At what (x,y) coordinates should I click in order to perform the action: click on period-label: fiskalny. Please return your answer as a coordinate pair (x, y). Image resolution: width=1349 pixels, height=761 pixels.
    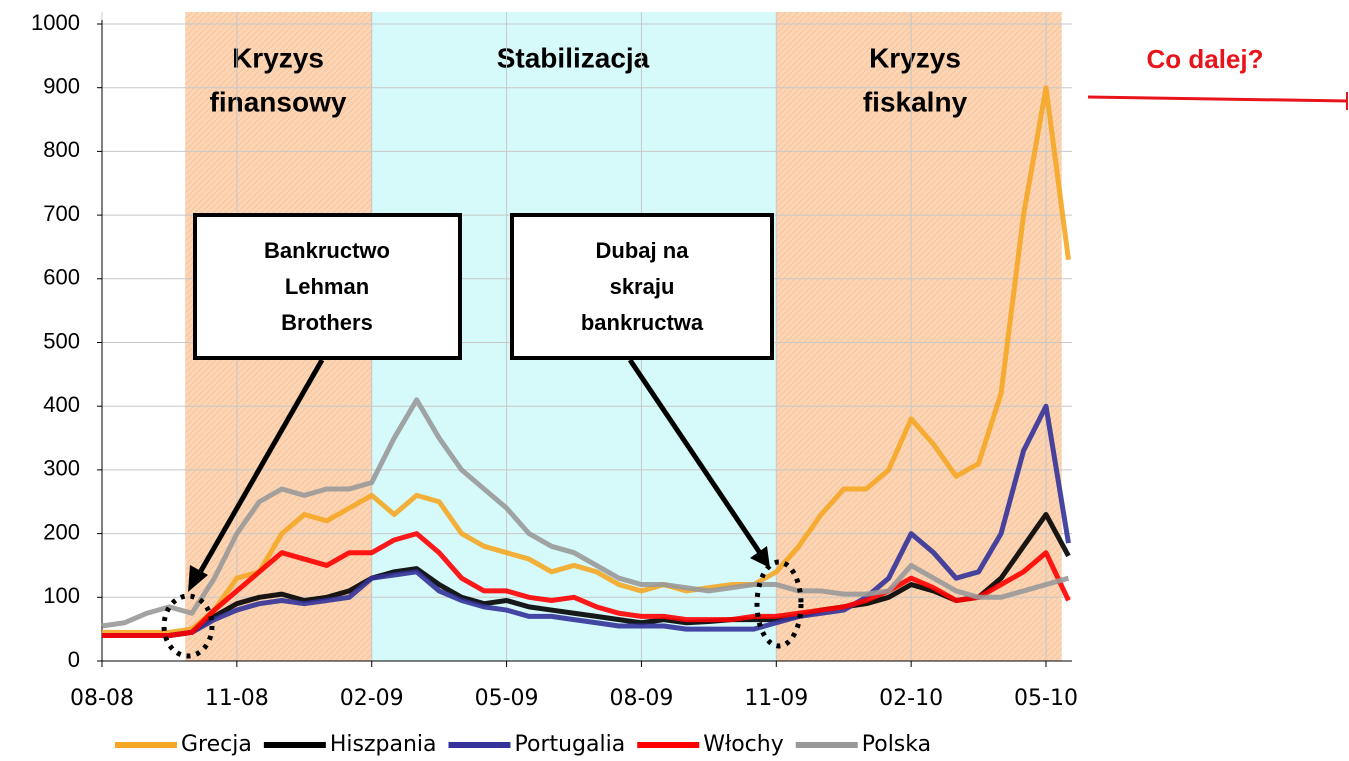
    Looking at the image, I should click on (915, 101).